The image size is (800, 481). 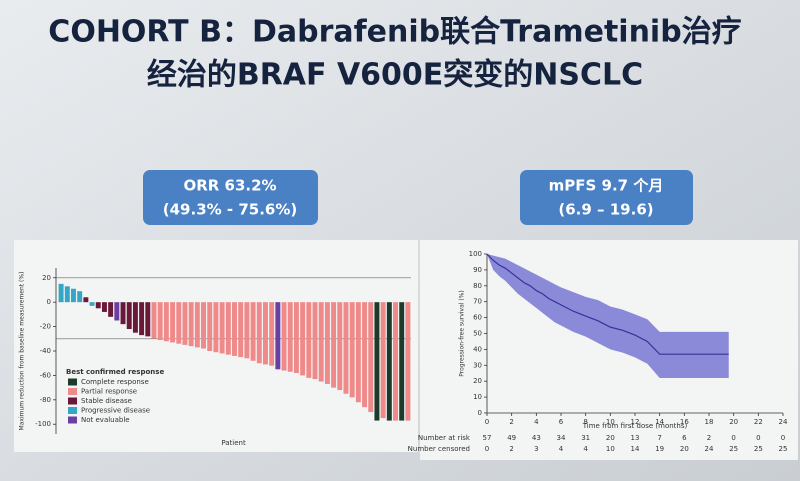 What do you see at coordinates (733, 422) in the screenshot?
I see `x-tick-label: 20` at bounding box center [733, 422].